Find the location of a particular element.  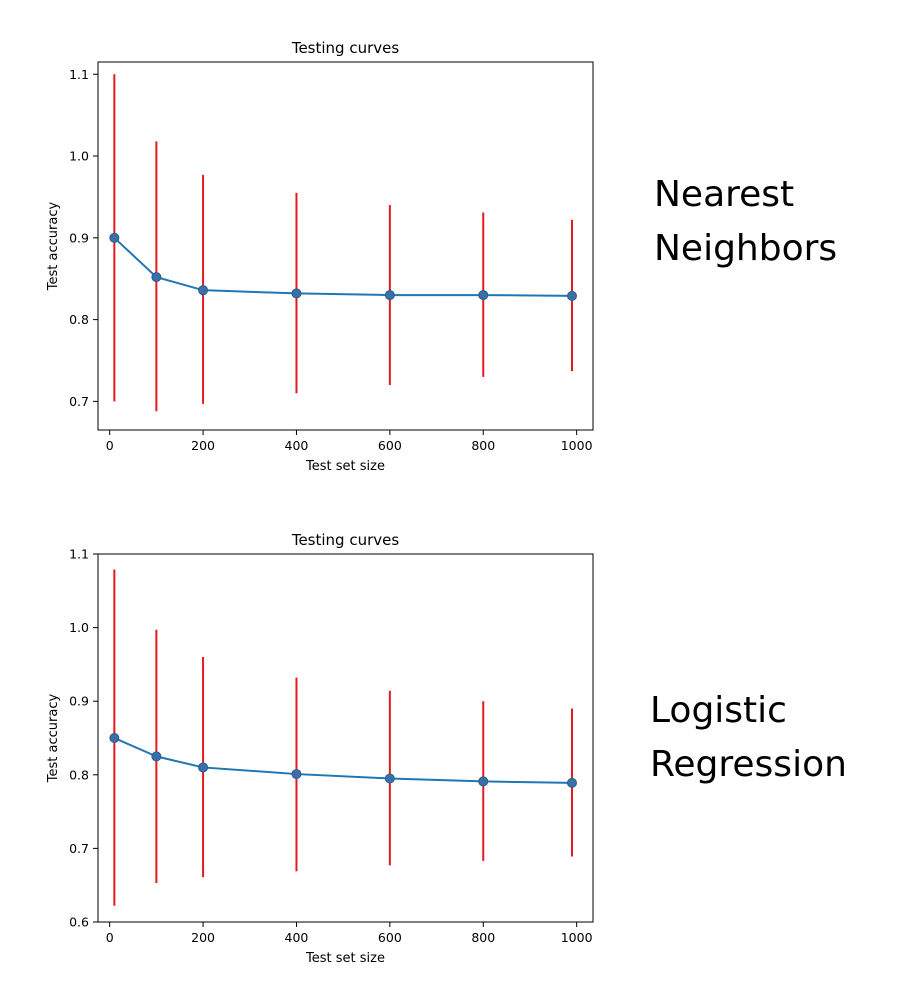

annotation-logistic-regression: Logistic Regression is located at coordinates (748, 738).